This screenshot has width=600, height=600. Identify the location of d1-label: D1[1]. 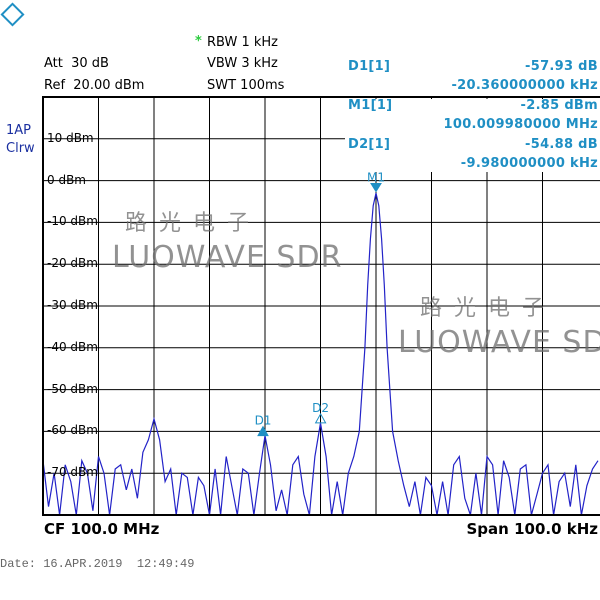
(369, 66).